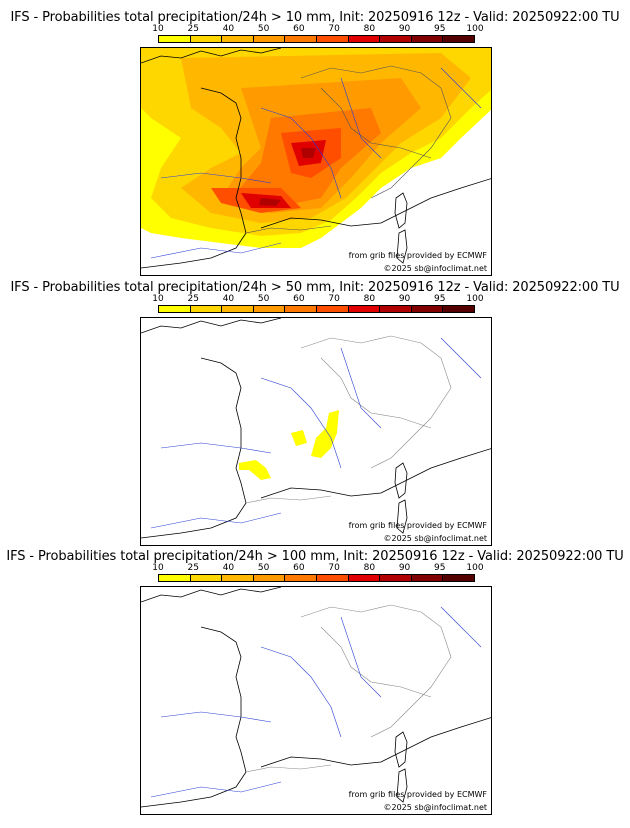 The height and width of the screenshot is (828, 630). I want to click on probability-shading, so click(316, 148).